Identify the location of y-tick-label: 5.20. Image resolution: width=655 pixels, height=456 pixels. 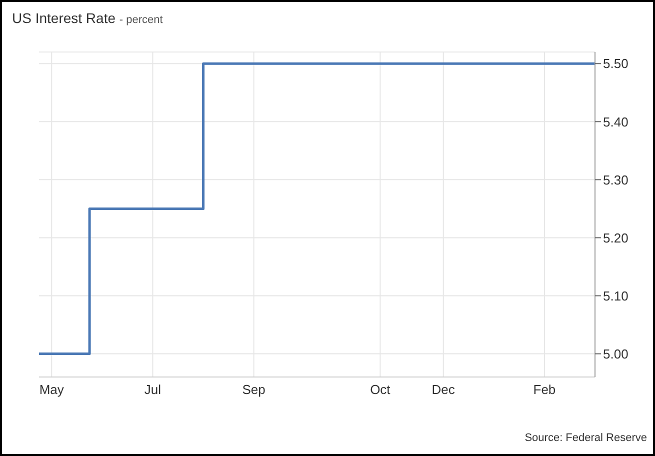
(615, 238).